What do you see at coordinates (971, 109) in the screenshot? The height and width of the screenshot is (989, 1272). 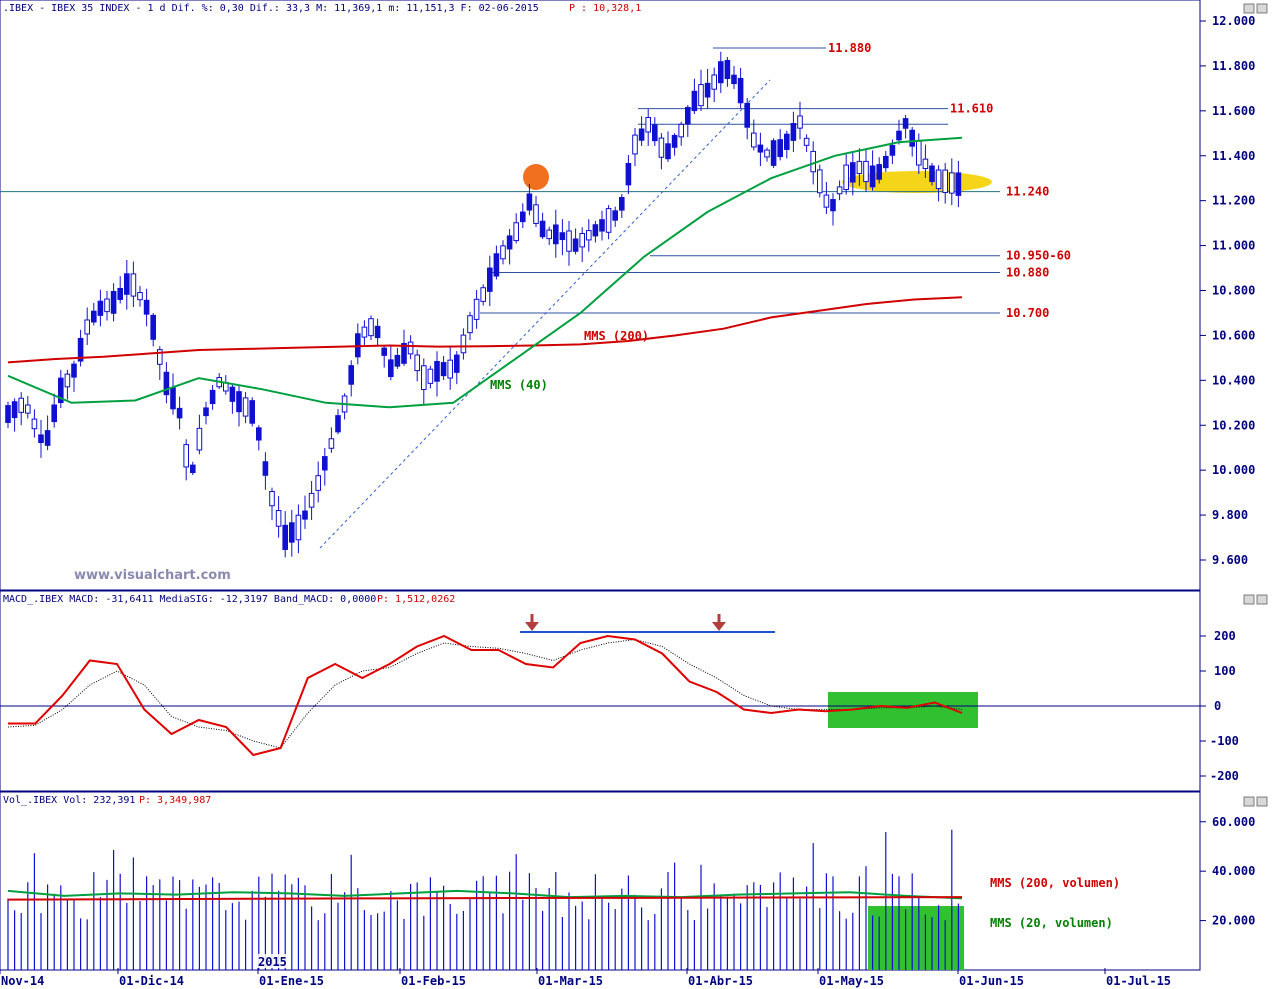 I see `level-label: 11.610` at bounding box center [971, 109].